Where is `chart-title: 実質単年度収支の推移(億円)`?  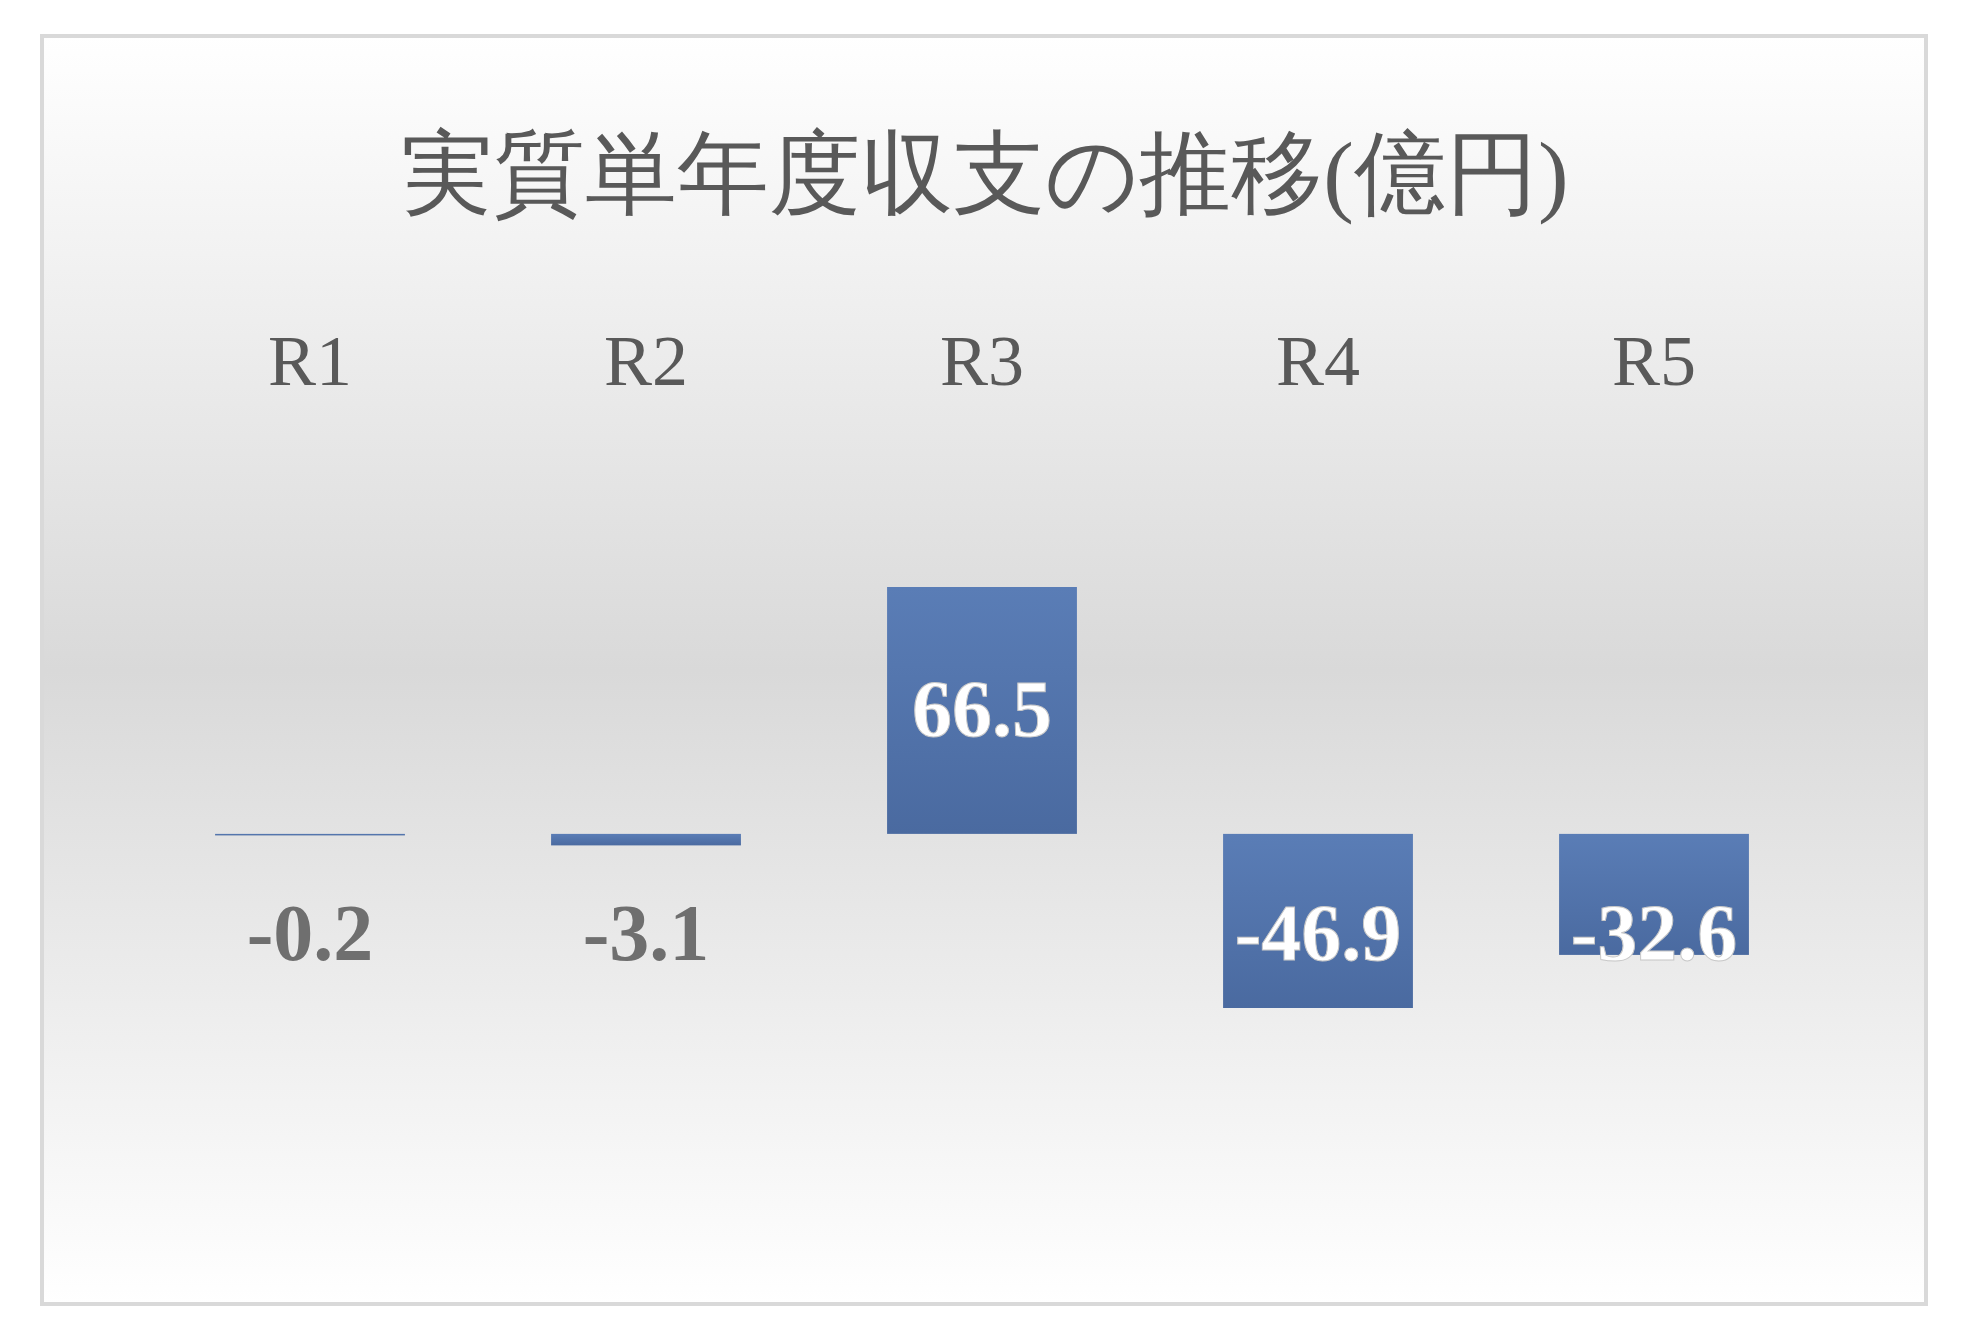 chart-title: 実質単年度収支の推移(億円) is located at coordinates (985, 174).